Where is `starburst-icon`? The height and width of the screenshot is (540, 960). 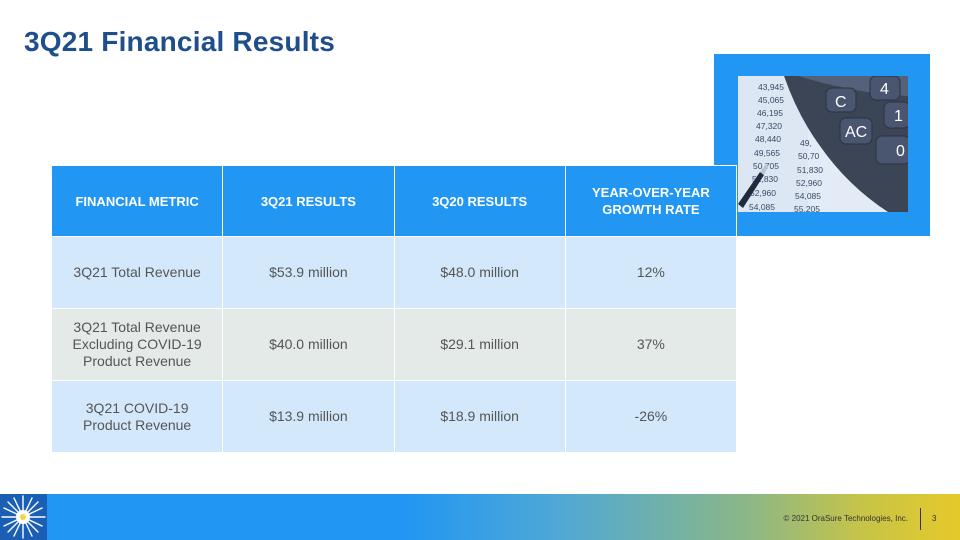 starburst-icon is located at coordinates (23, 517).